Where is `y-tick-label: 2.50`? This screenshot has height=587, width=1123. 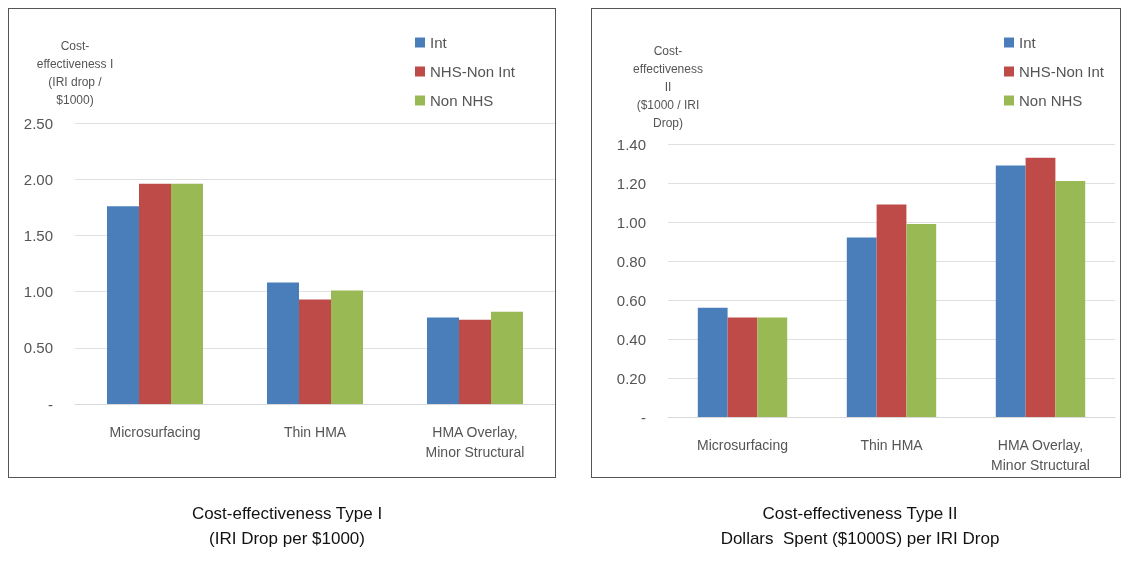
y-tick-label: 2.50 is located at coordinates (38, 123).